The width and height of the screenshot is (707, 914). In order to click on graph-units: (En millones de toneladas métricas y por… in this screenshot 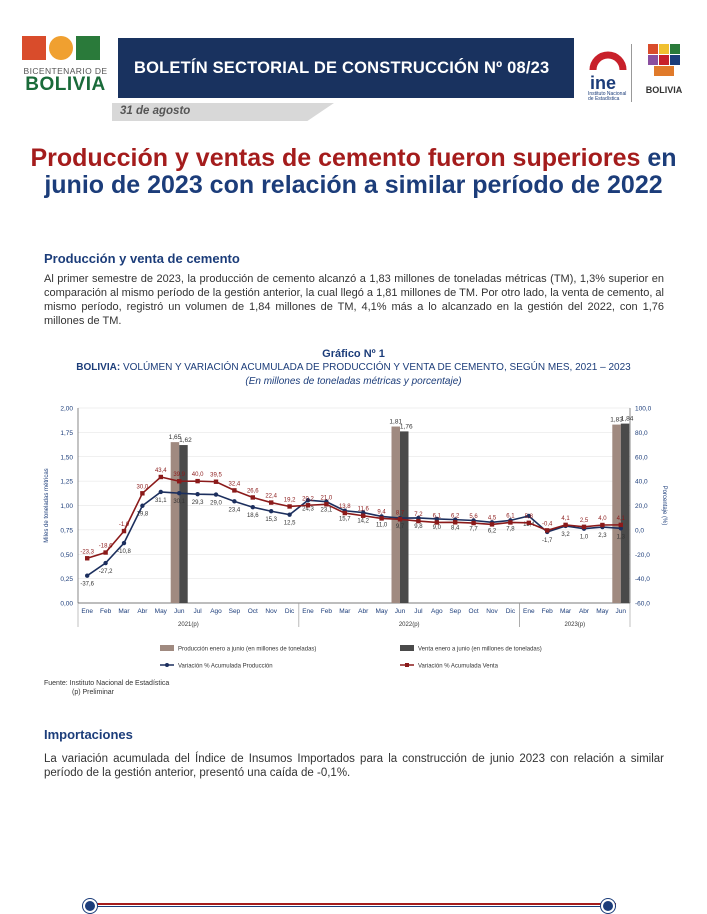, I will do `click(353, 381)`.